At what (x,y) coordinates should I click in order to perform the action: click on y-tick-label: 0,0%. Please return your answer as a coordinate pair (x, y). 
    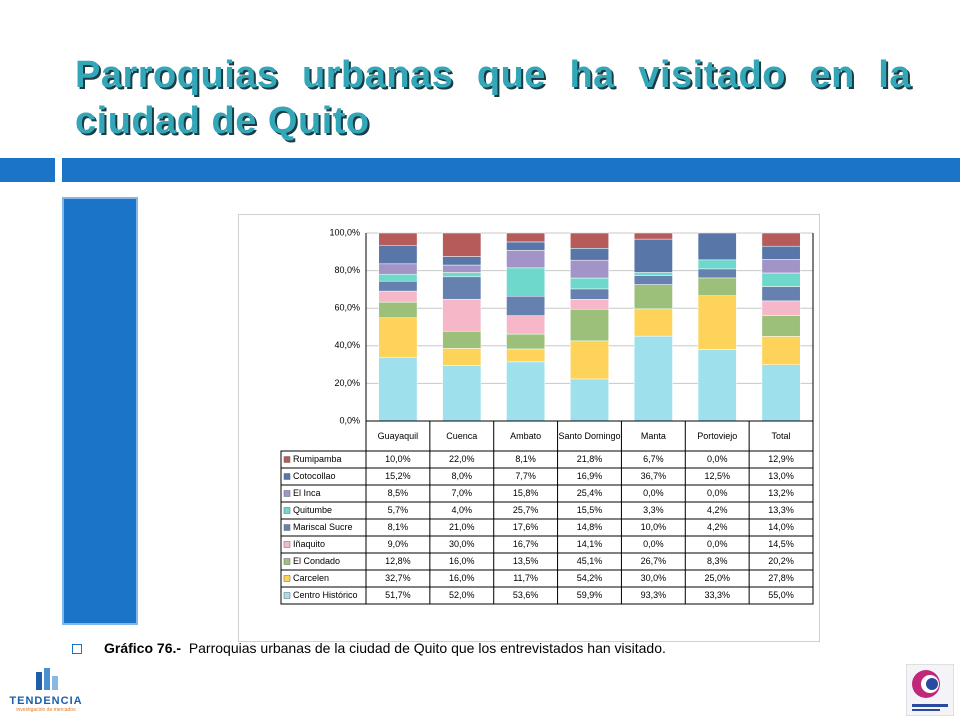
    Looking at the image, I should click on (349, 420).